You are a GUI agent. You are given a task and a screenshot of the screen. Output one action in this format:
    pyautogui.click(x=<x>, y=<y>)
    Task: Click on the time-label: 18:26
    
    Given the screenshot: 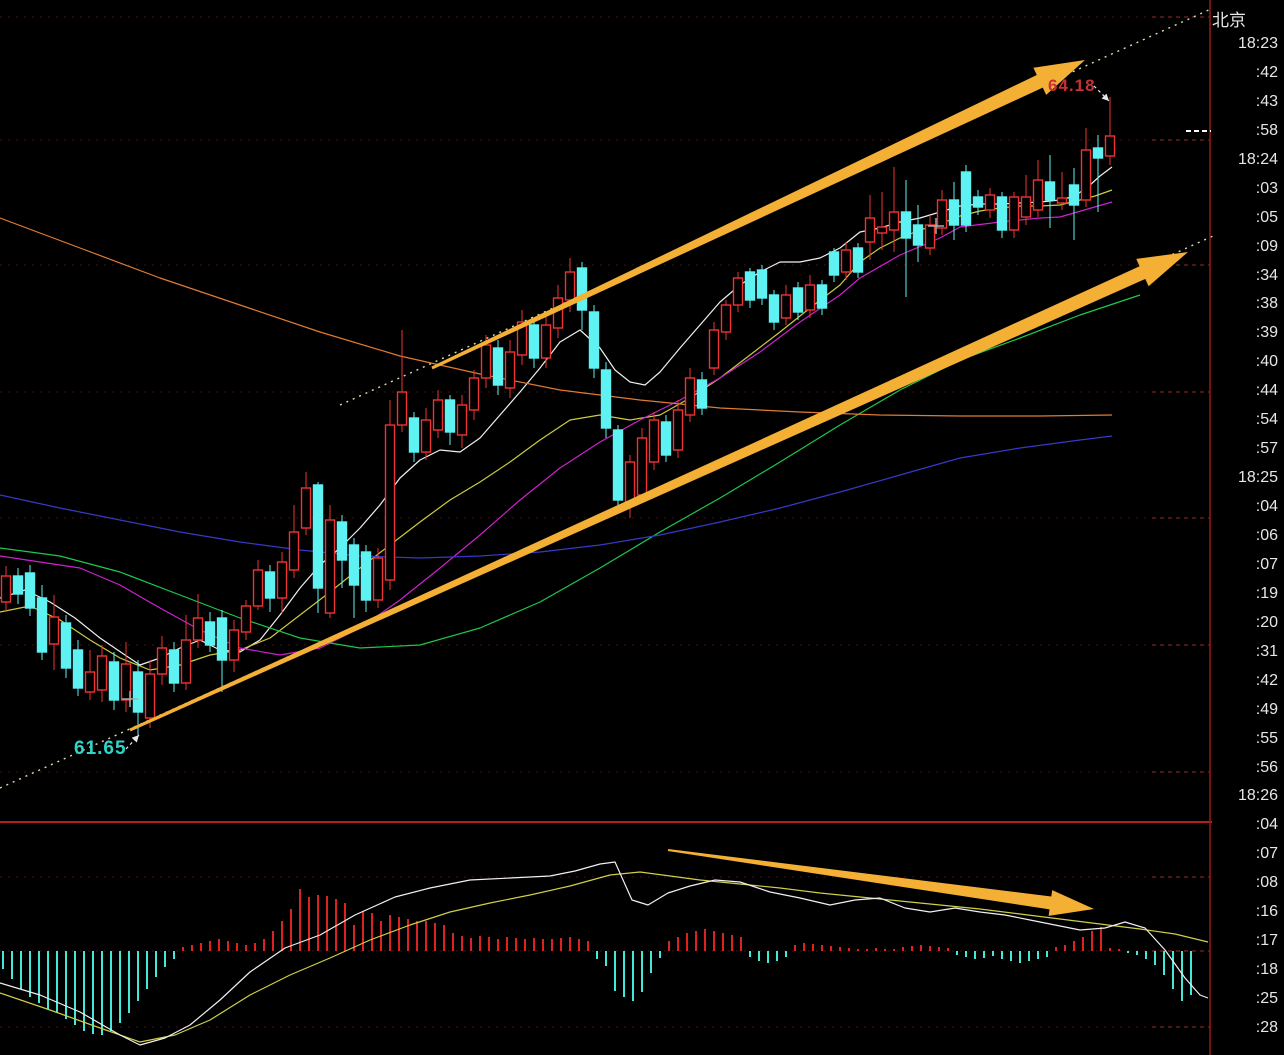 What is the action you would take?
    pyautogui.click(x=1257, y=796)
    